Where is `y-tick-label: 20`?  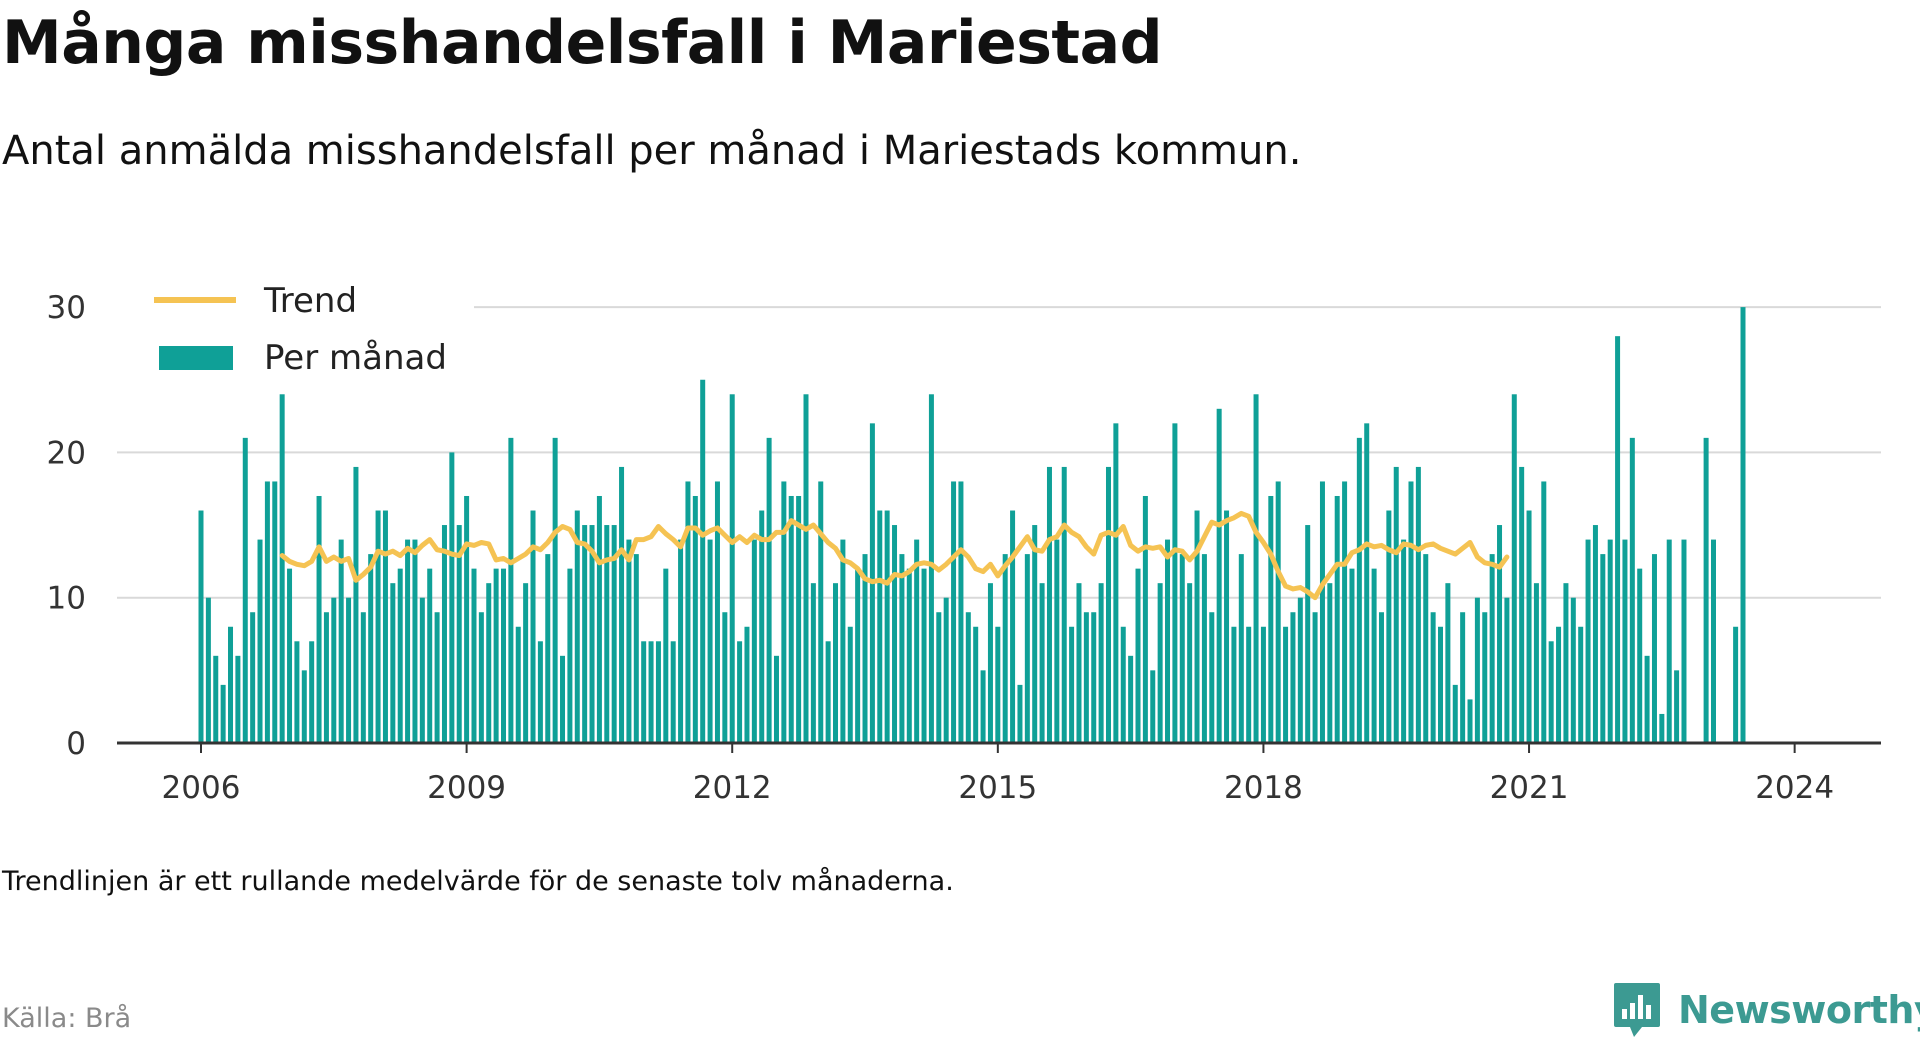 y-tick-label: 20 is located at coordinates (66, 453).